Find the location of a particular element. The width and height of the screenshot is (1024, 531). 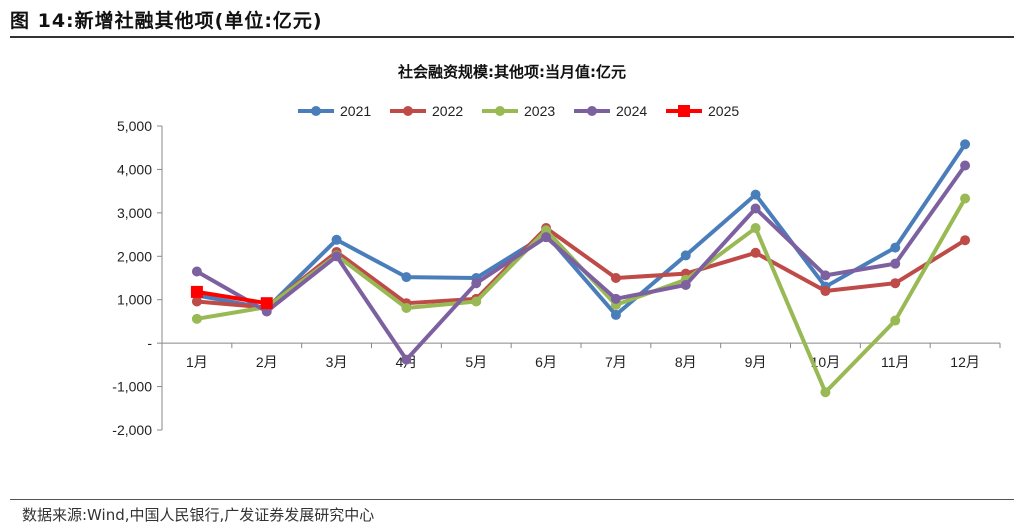

series-2025 is located at coordinates (231, 297).